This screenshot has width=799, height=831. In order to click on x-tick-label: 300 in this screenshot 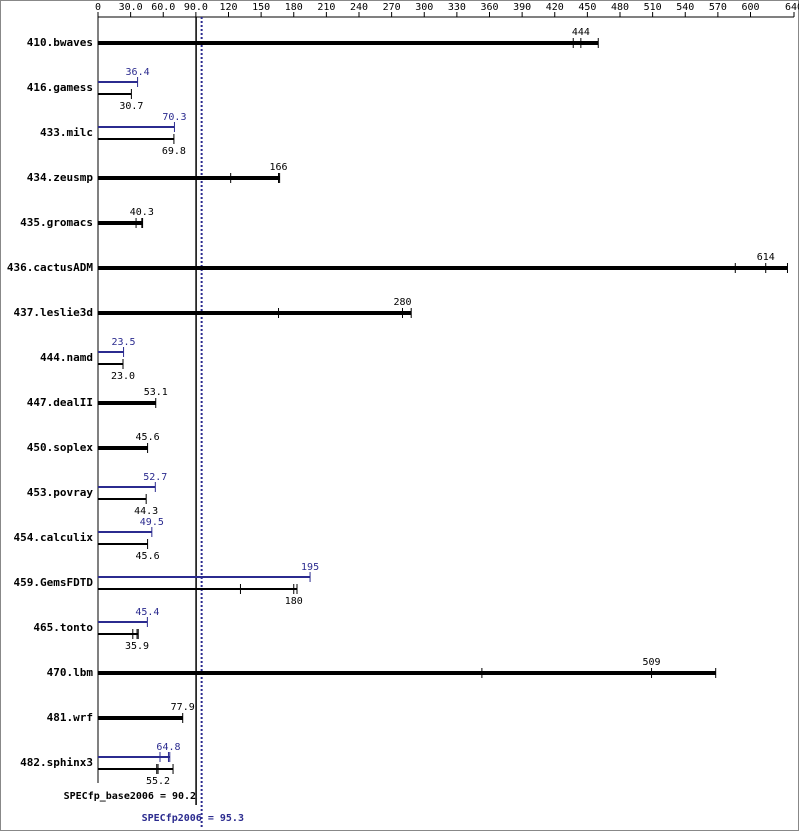, I will do `click(424, 7)`.